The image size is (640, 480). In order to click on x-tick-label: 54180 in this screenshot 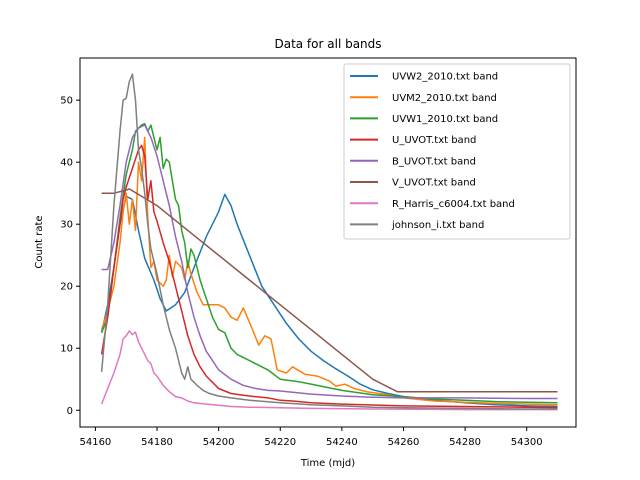, I will do `click(157, 442)`.